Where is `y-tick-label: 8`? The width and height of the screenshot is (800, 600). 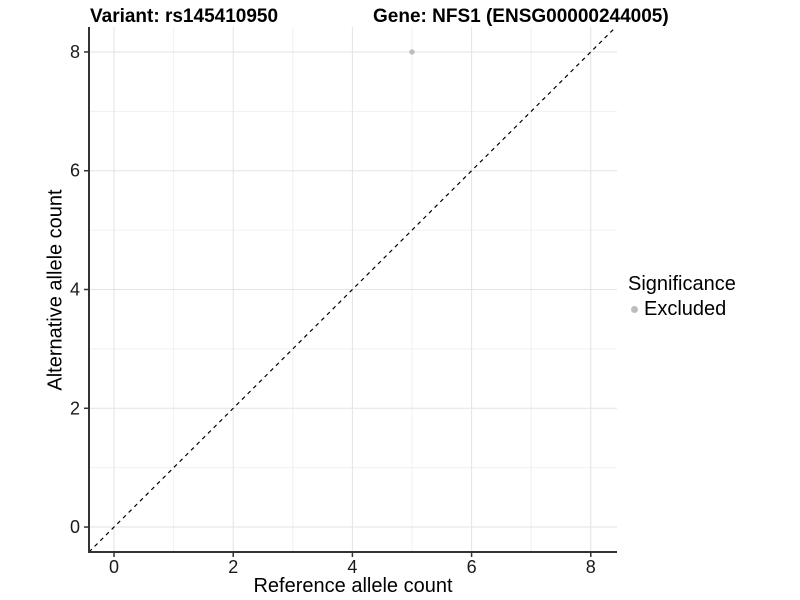 y-tick-label: 8 is located at coordinates (75, 52).